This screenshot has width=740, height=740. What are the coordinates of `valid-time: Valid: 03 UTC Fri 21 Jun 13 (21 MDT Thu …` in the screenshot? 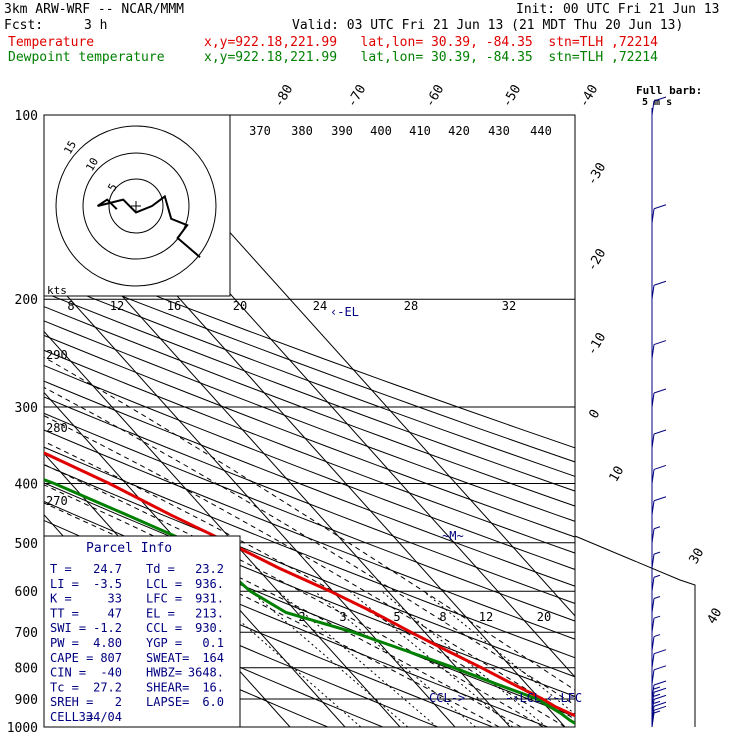 It's located at (488, 25).